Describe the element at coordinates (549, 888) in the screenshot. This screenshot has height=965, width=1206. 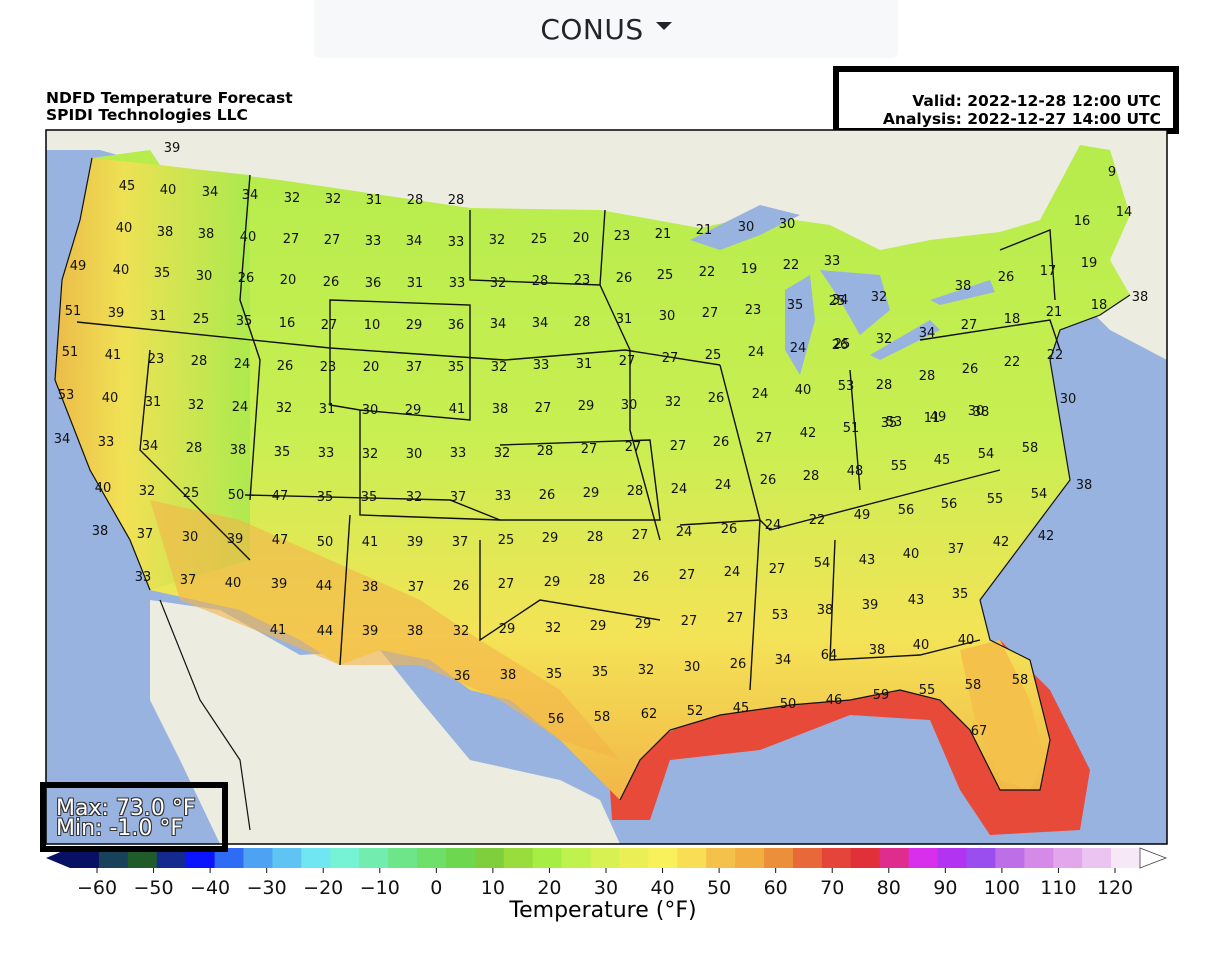
I see `colorbar-tick-label: 20` at that location.